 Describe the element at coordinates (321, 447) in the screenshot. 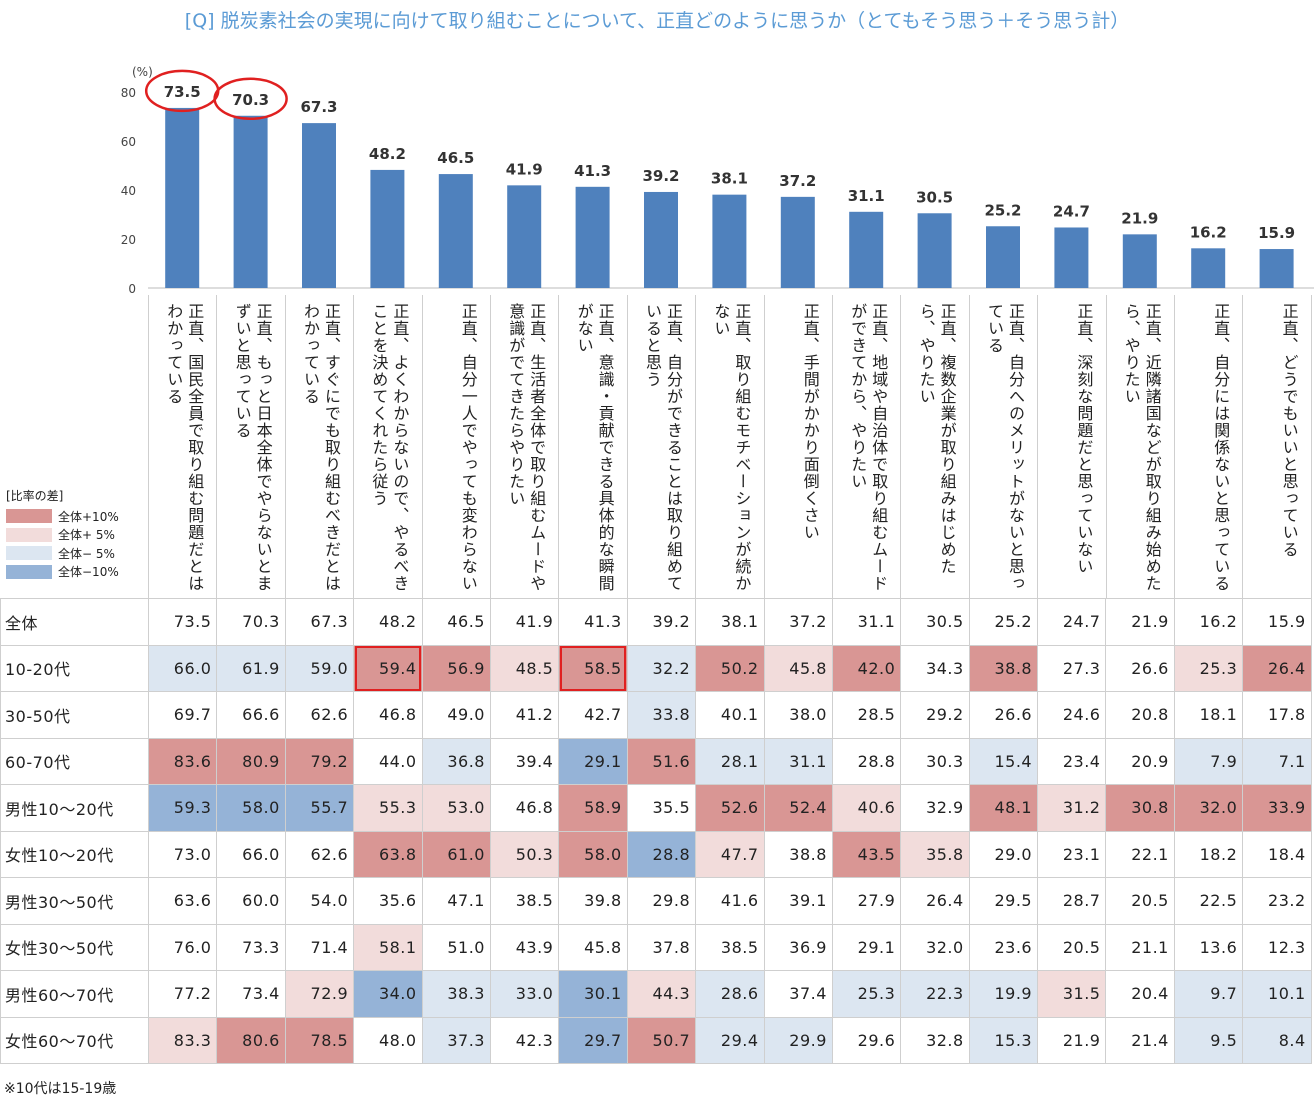

I see `category-label: 正直、すぐにでも取り組むべきだとはわかっている` at that location.